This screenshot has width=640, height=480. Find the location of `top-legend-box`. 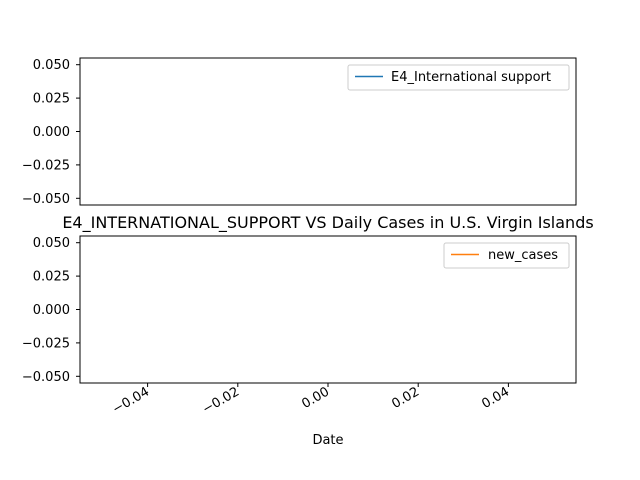

top-legend-box is located at coordinates (458, 77).